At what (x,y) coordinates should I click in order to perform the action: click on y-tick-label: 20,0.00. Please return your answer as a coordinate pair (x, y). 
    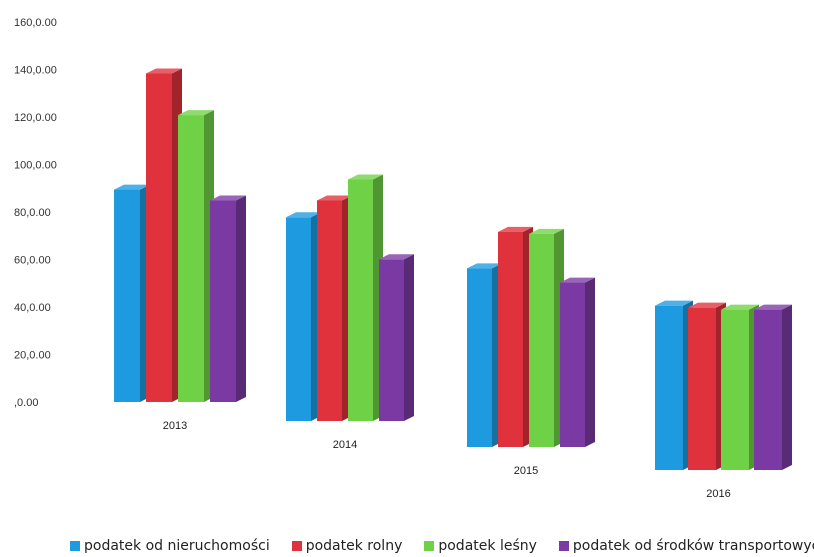
    Looking at the image, I should click on (32, 356).